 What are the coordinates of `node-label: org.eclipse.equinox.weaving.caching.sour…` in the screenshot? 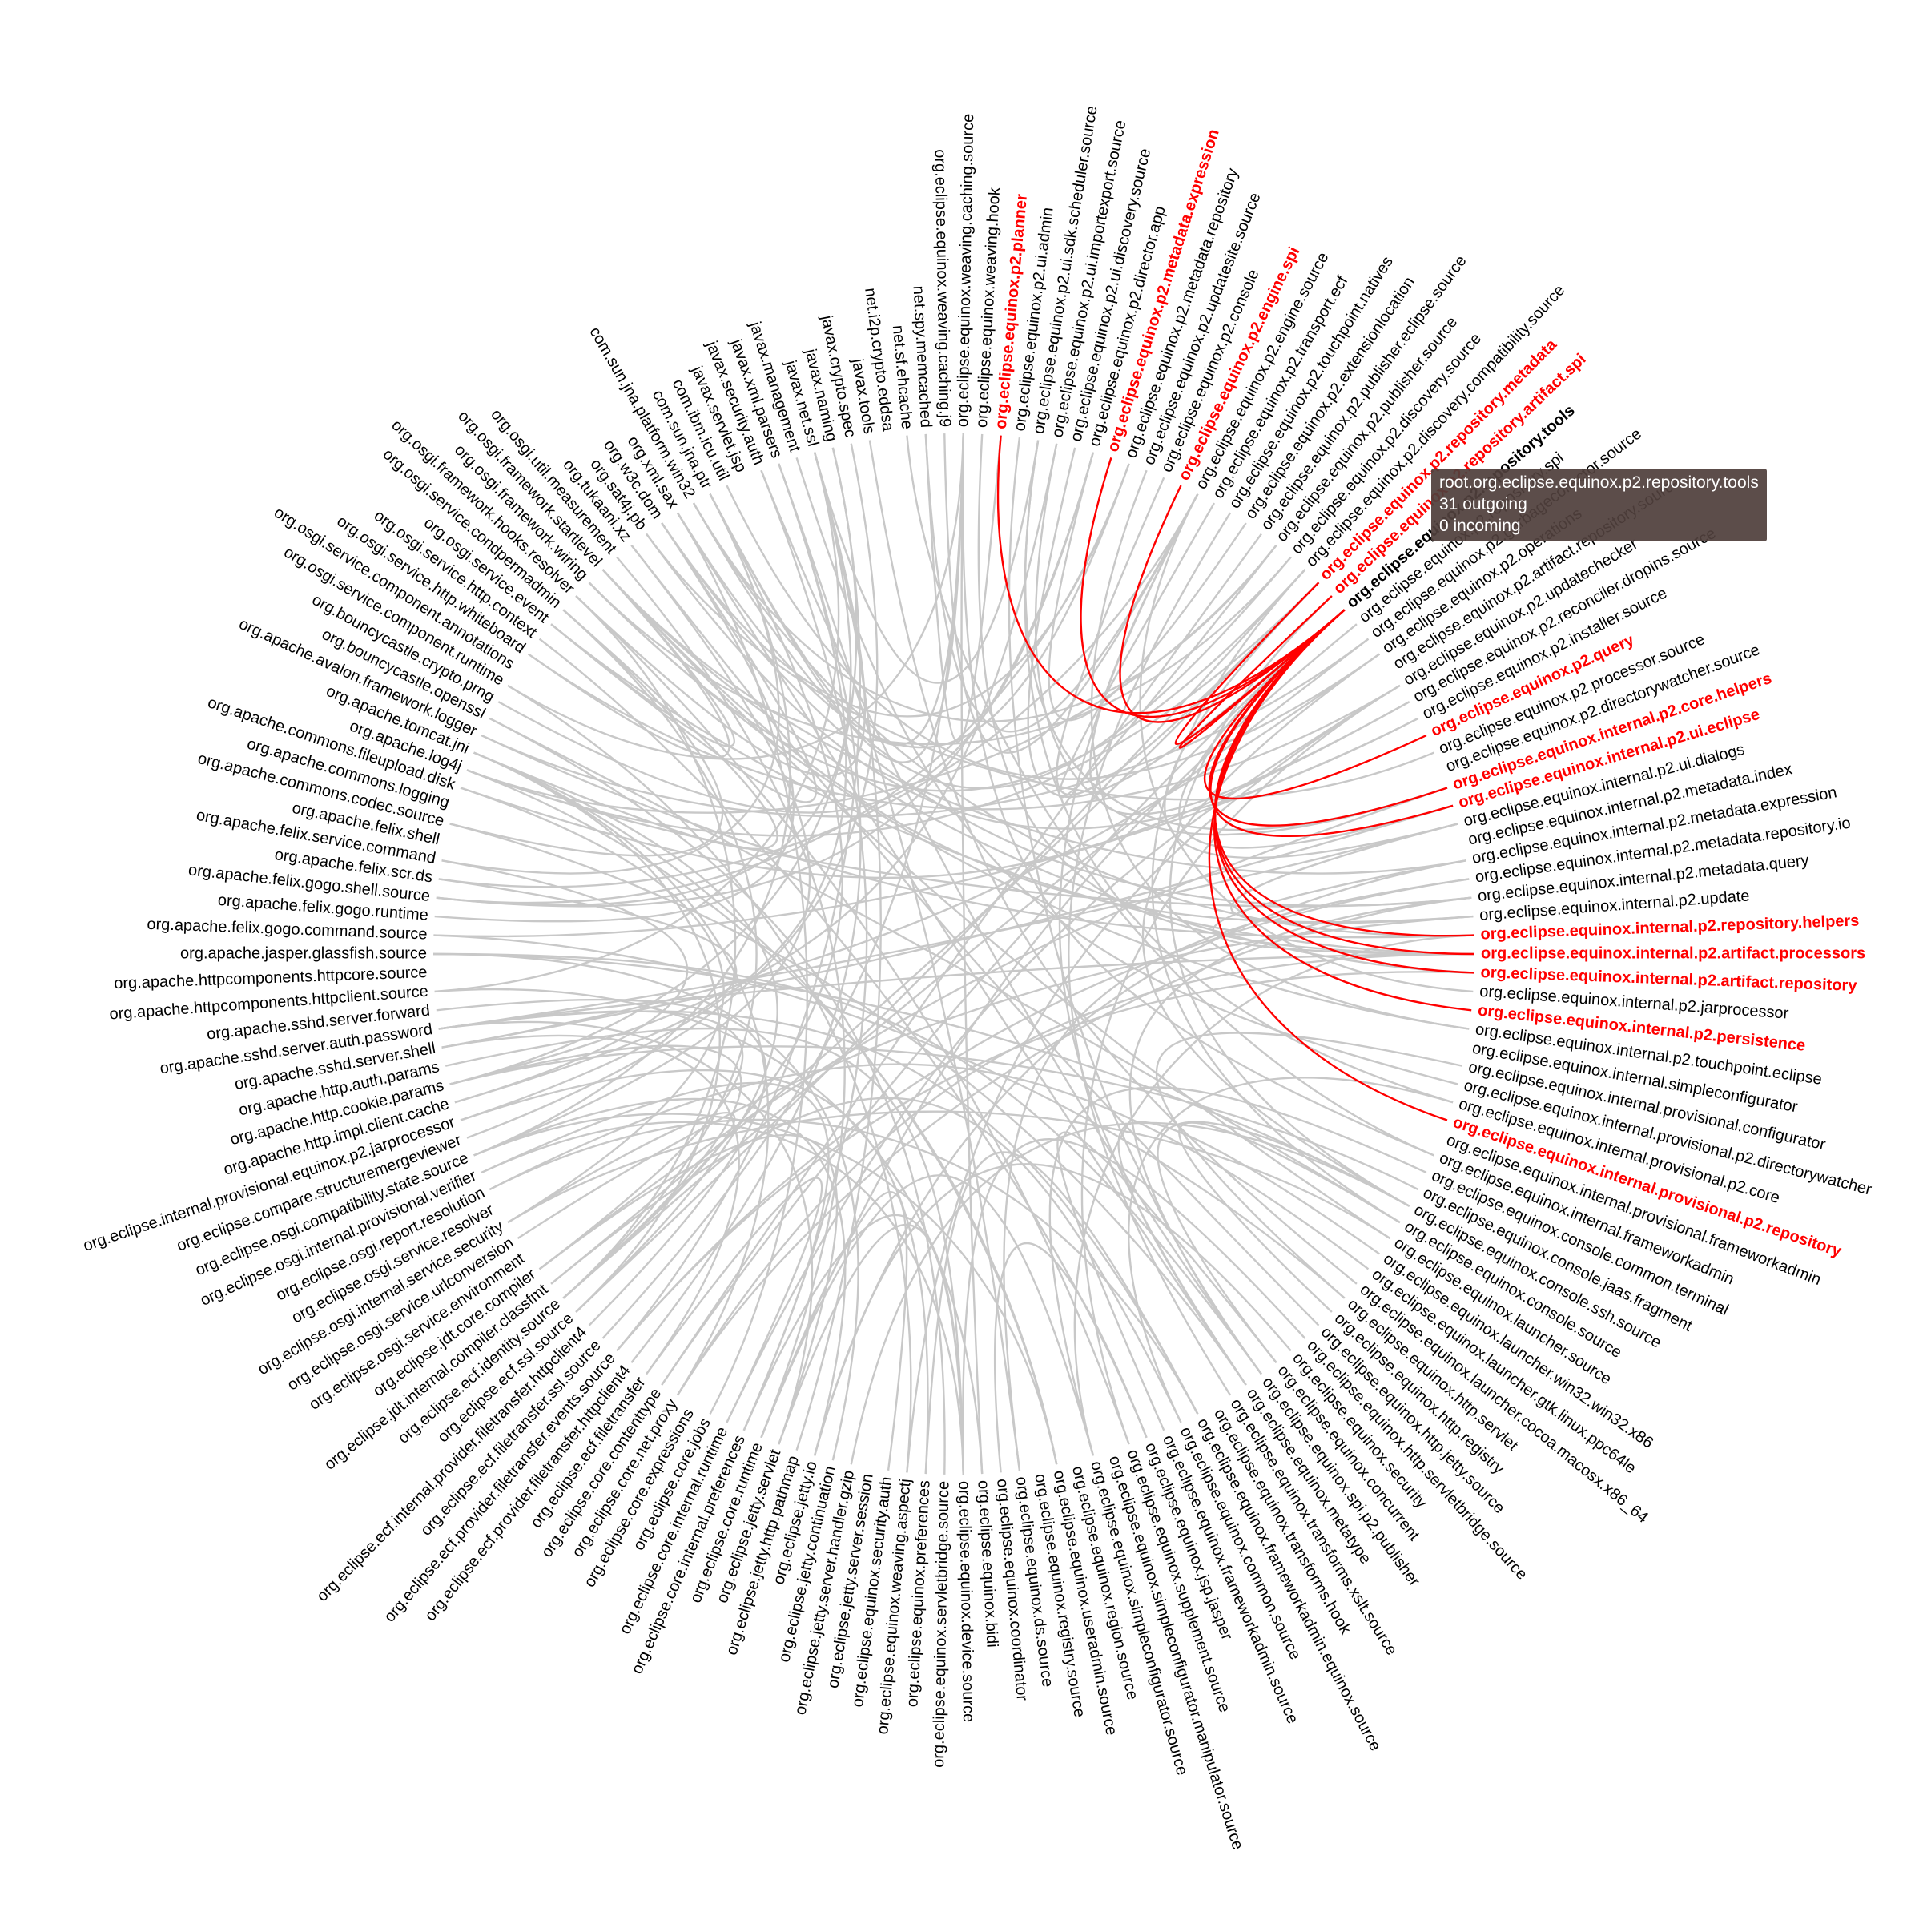 It's located at (965, 271).